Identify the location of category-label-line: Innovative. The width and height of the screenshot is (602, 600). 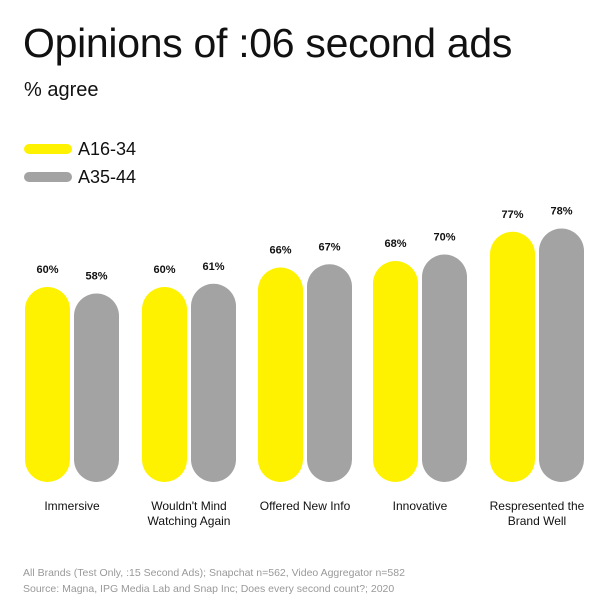
(420, 506).